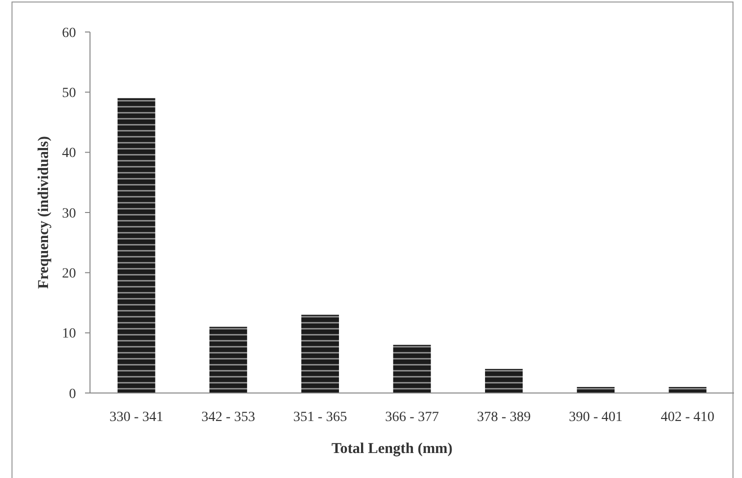  I want to click on y-axis-title: Frequency (individuals), so click(44, 212).